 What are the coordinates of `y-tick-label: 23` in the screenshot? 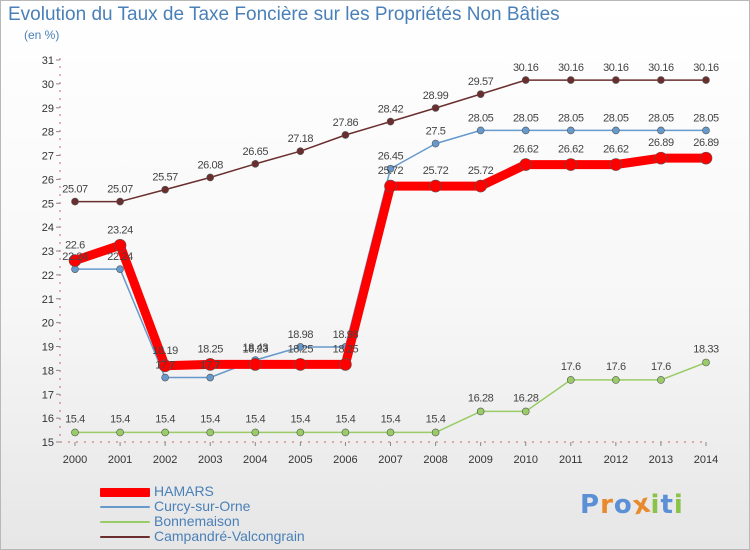 It's located at (48, 252).